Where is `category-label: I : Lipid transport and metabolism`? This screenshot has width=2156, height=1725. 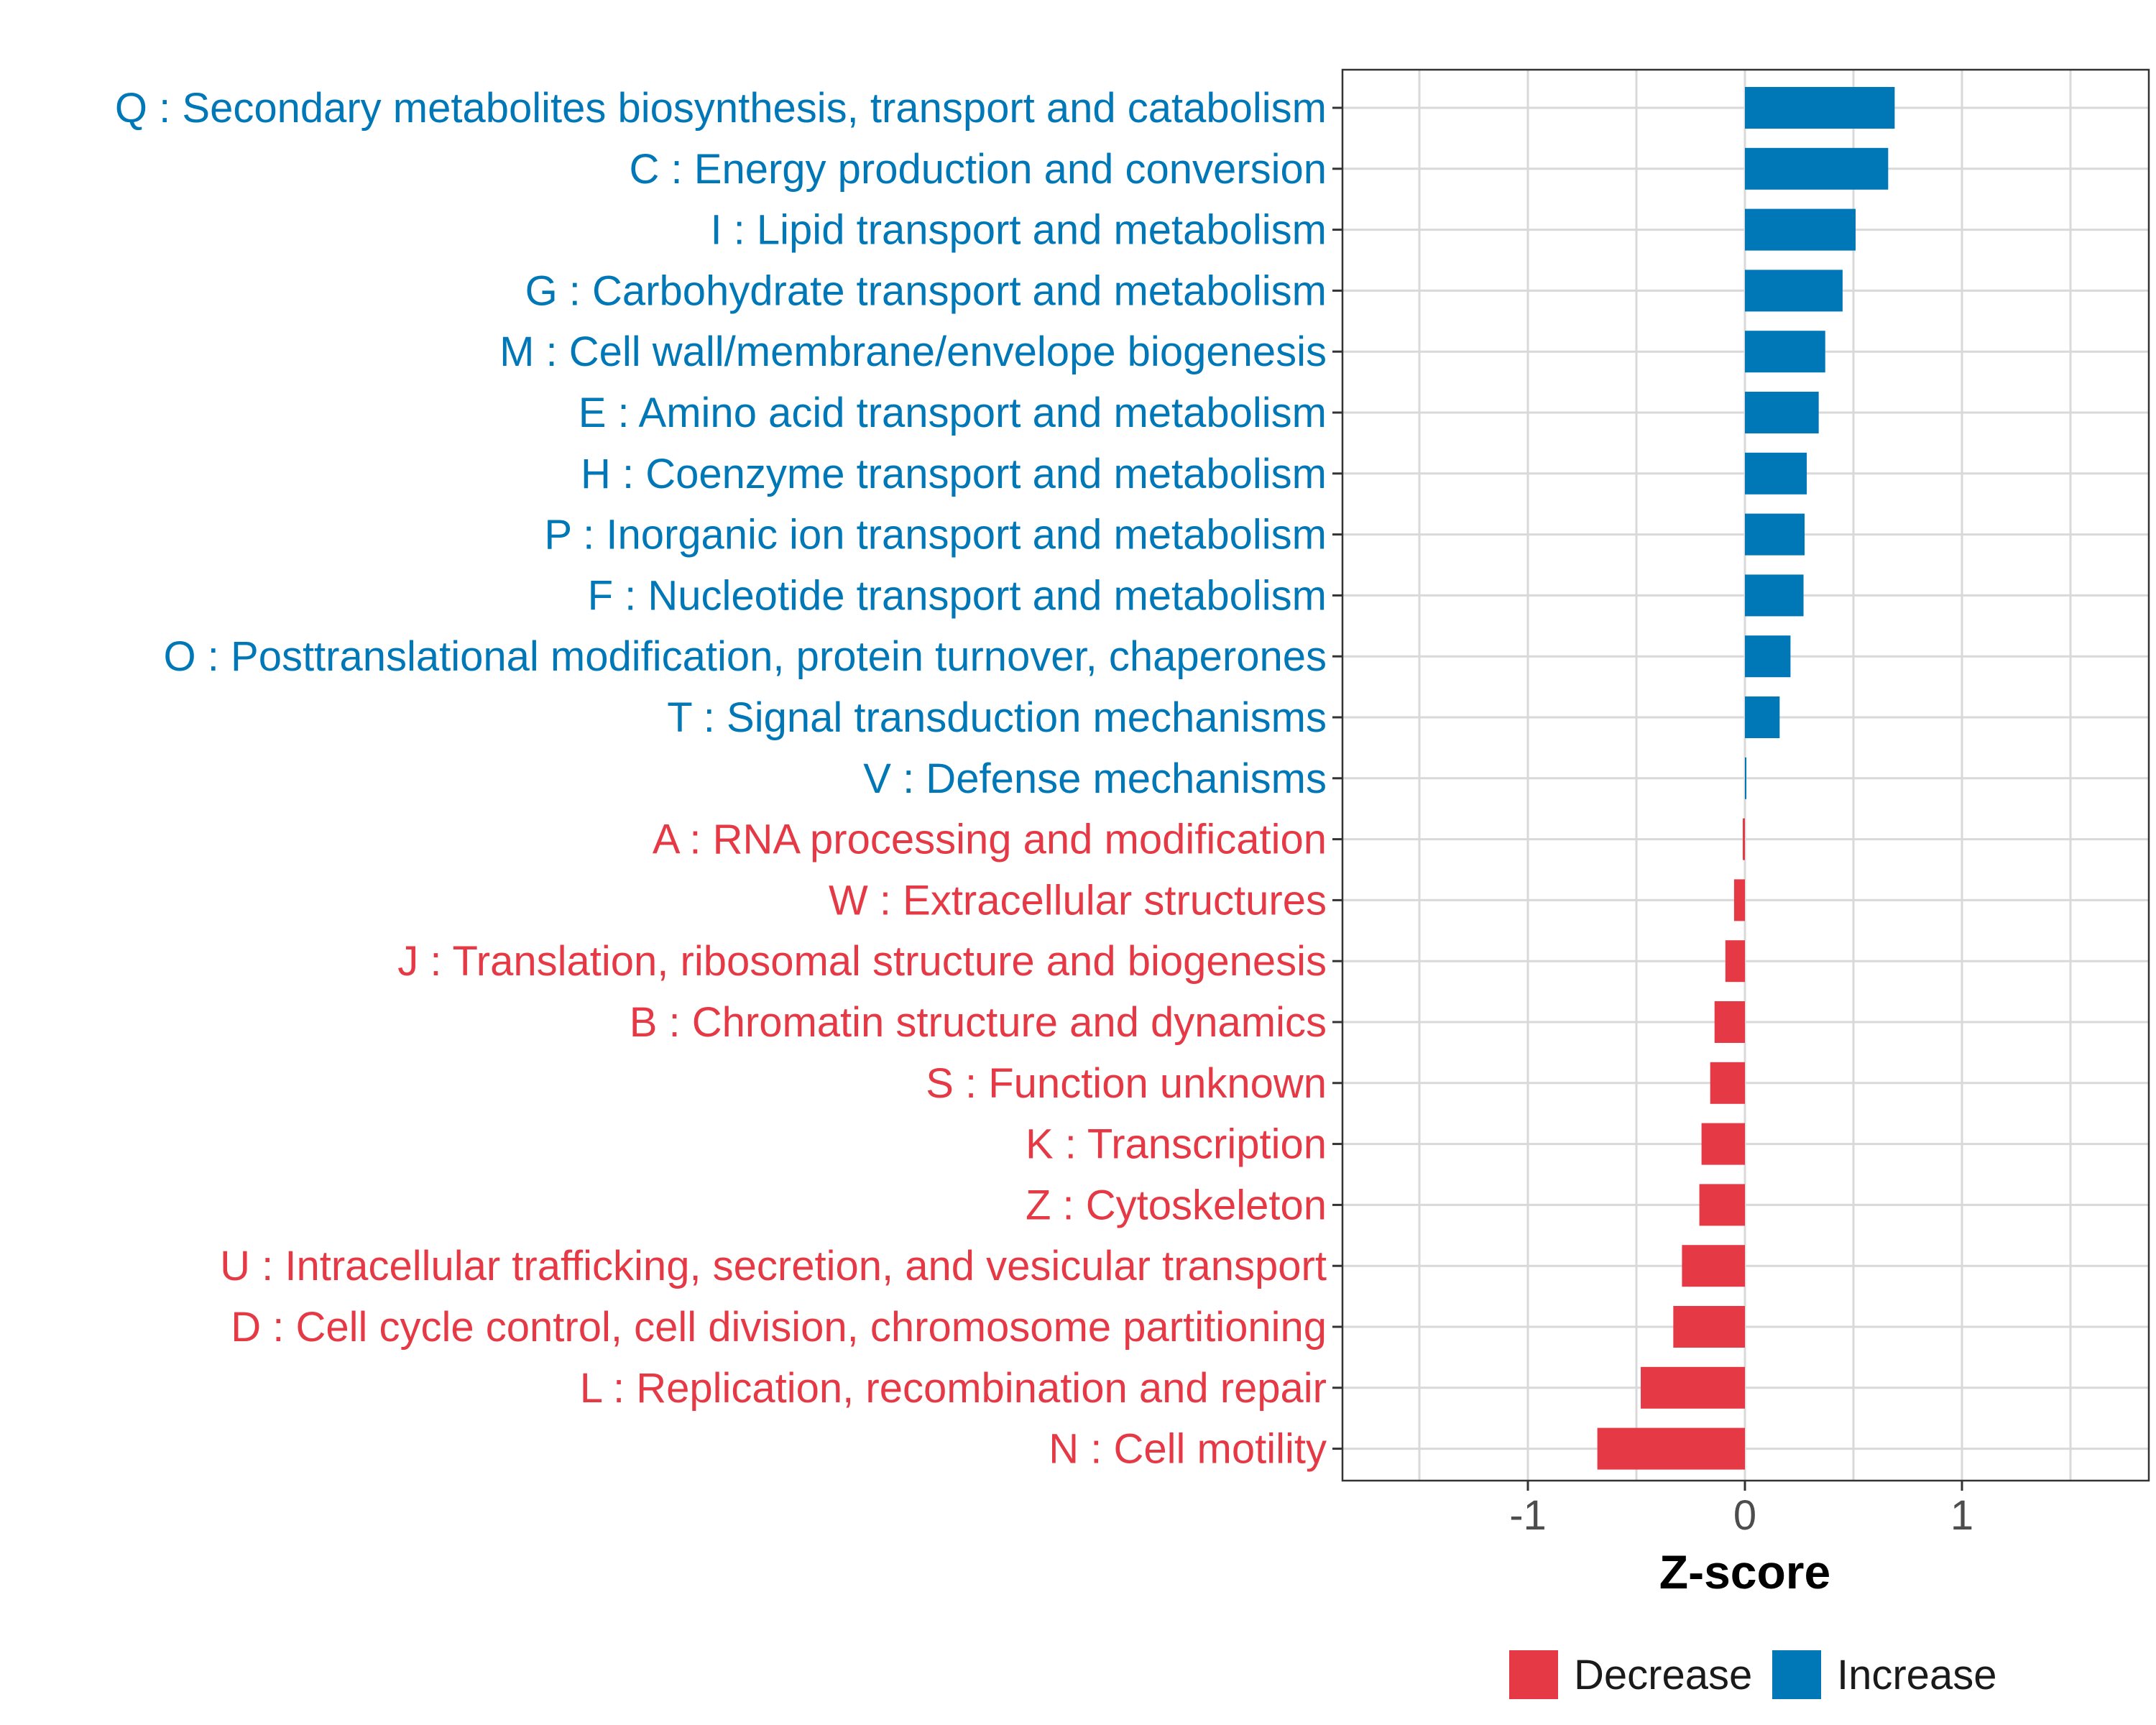
category-label: I : Lipid transport and metabolism is located at coordinates (1018, 230).